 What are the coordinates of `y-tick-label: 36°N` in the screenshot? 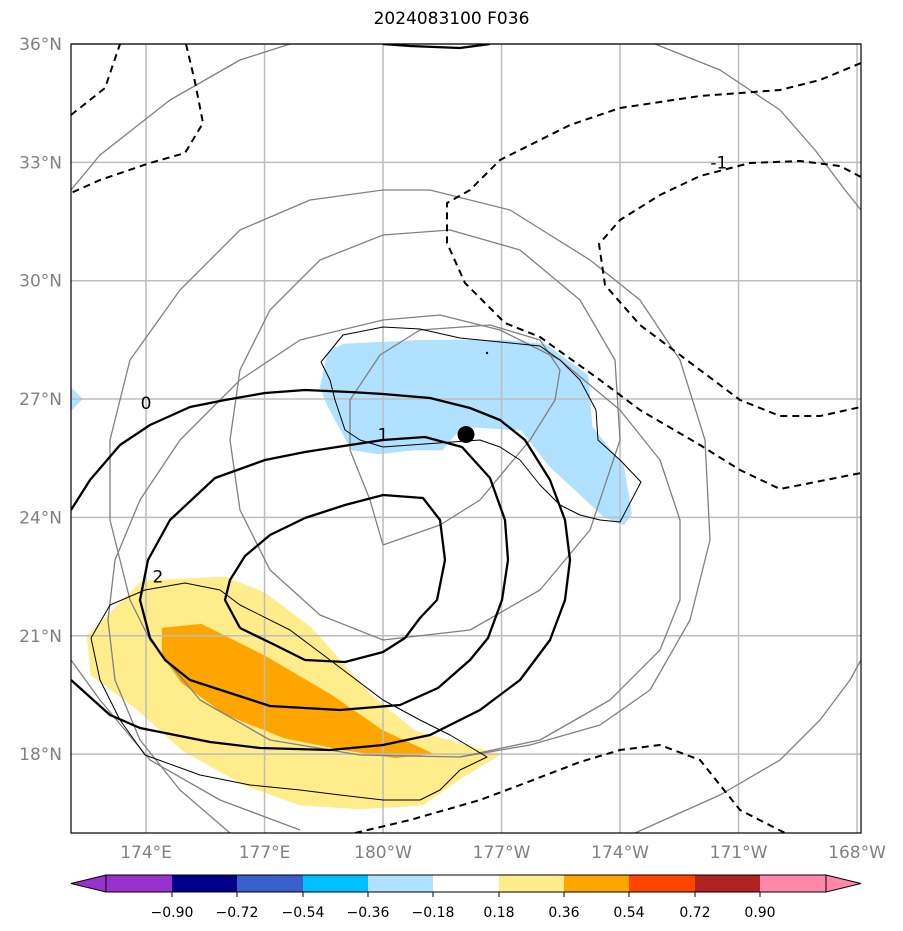 It's located at (40, 45).